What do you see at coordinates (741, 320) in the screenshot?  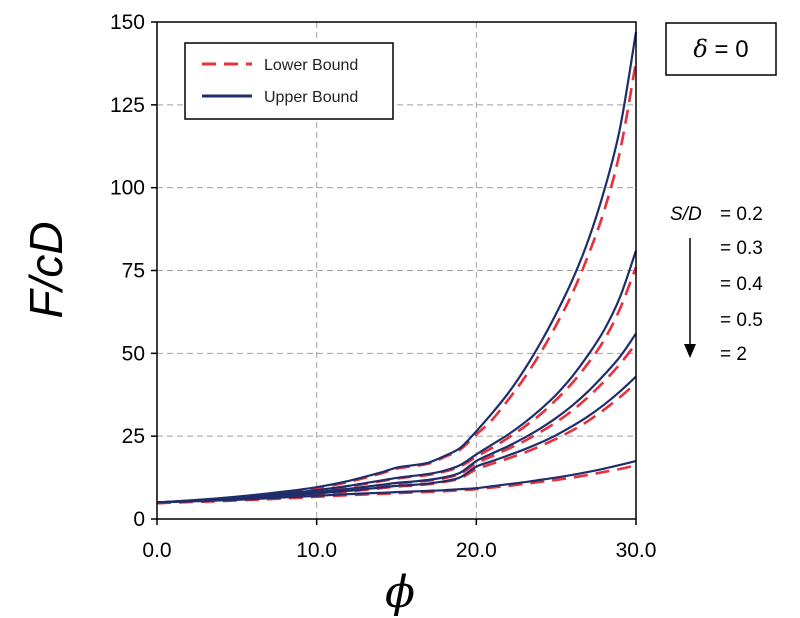 I see `sd-value-3: = 0.5` at bounding box center [741, 320].